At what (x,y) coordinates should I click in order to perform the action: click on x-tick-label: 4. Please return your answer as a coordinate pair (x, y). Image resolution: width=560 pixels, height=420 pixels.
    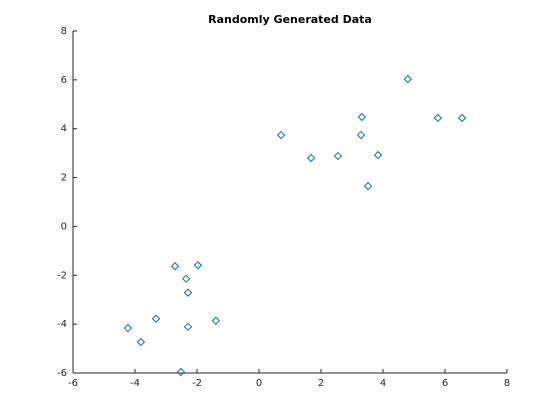
    Looking at the image, I should click on (383, 383).